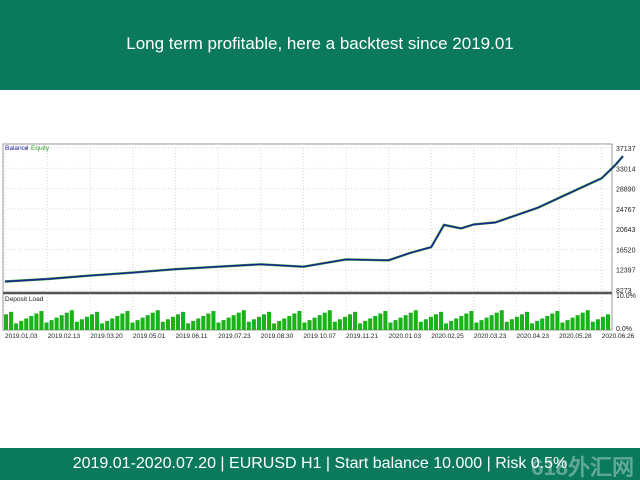 This screenshot has width=640, height=482. I want to click on load-y-tick: 0.0%, so click(624, 329).